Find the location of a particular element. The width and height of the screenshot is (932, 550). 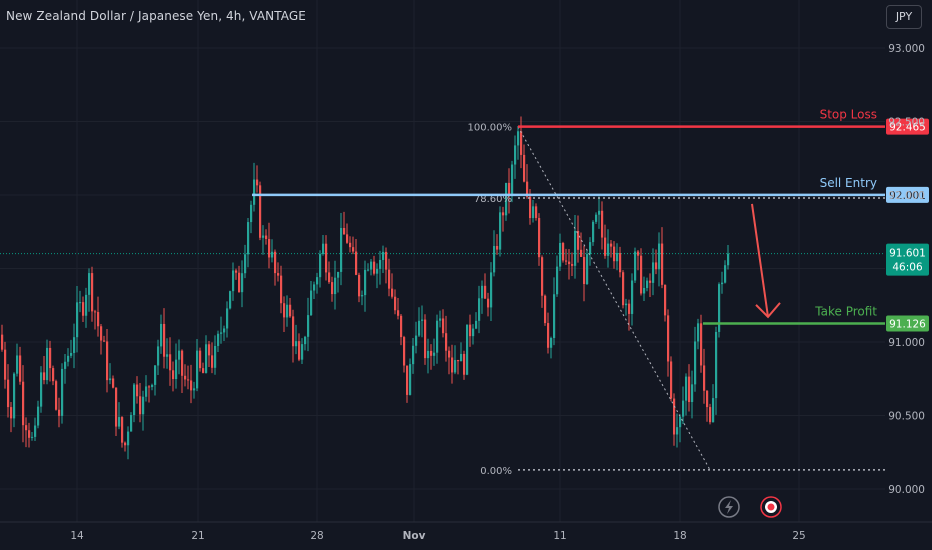

record-dot-icon is located at coordinates (771, 507).